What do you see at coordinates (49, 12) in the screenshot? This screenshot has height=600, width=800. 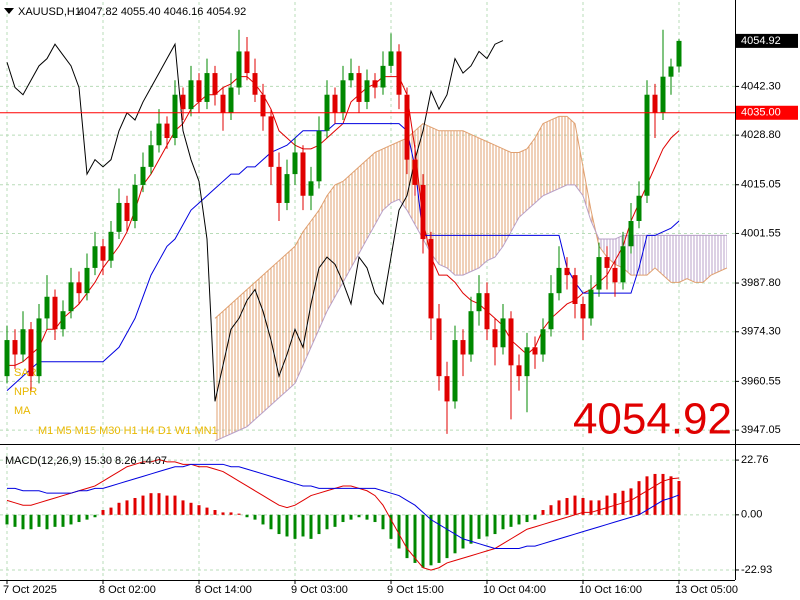 I see `chart-title: XAUUSD,H1` at bounding box center [49, 12].